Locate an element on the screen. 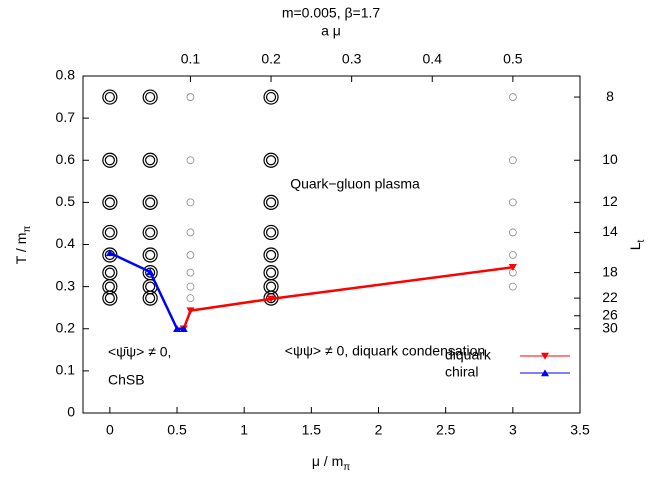 This screenshot has height=485, width=657. x-tick-label: 1 is located at coordinates (244, 430).